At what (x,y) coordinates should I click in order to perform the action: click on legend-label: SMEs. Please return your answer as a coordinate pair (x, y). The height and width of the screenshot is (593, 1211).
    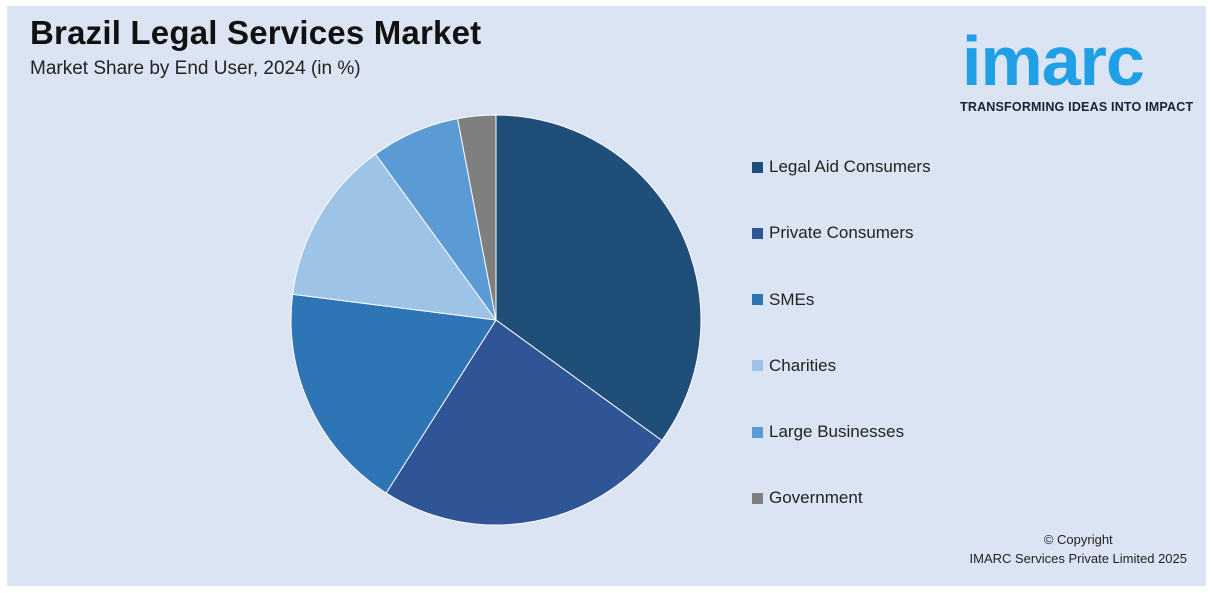
    Looking at the image, I should click on (792, 299).